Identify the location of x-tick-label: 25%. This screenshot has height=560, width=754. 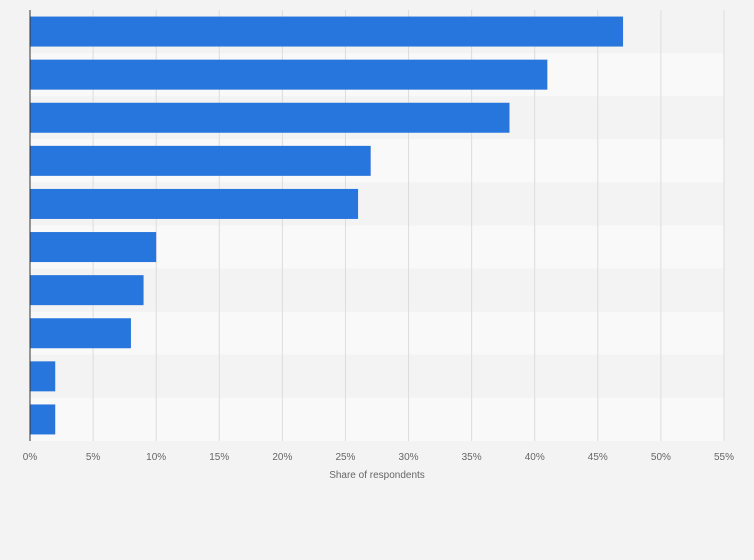
(345, 457).